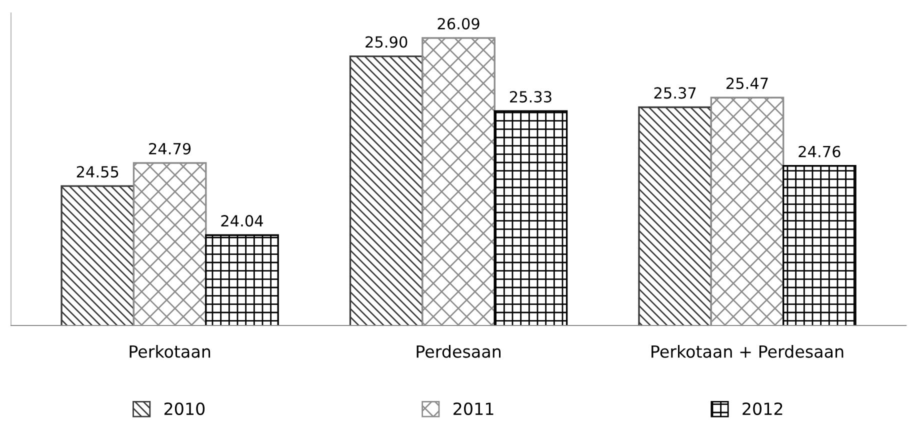 The height and width of the screenshot is (434, 918). Describe the element at coordinates (387, 42) in the screenshot. I see `data-label: 25.90` at that location.